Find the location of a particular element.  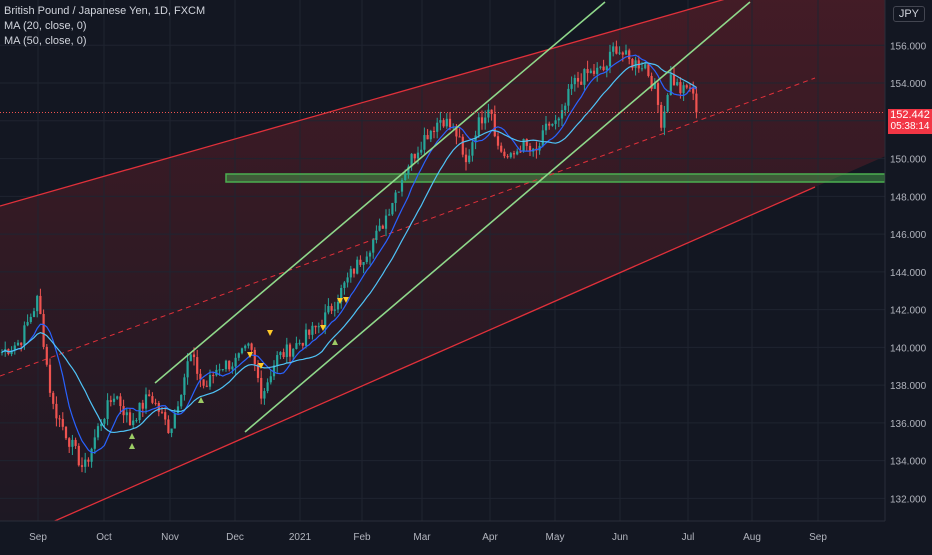

time-tick-label: Nov is located at coordinates (170, 537).